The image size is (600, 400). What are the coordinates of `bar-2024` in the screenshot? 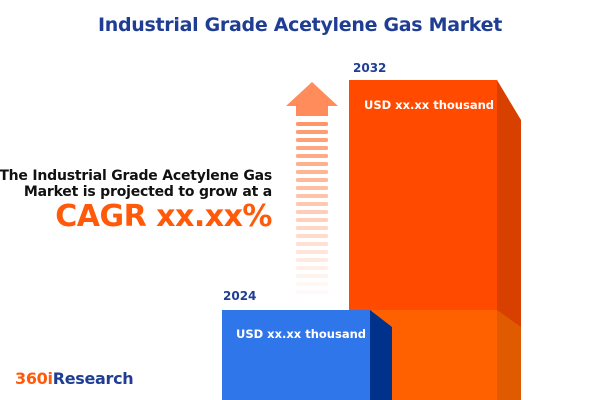 It's located at (307, 355).